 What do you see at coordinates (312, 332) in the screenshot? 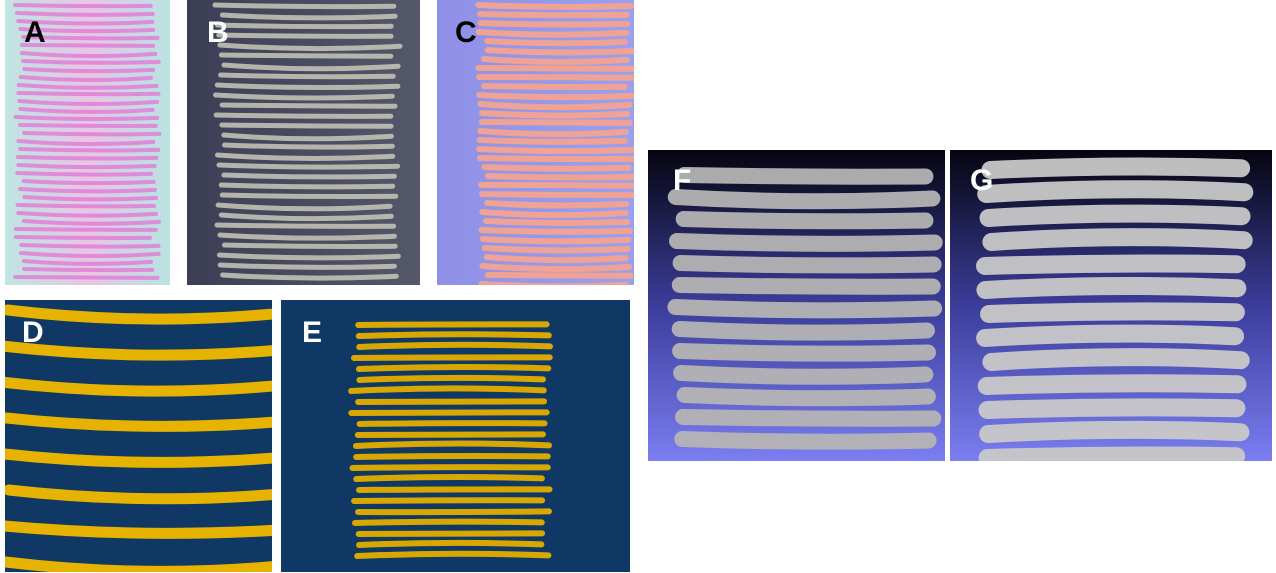
I see `panel-label: E` at bounding box center [312, 332].